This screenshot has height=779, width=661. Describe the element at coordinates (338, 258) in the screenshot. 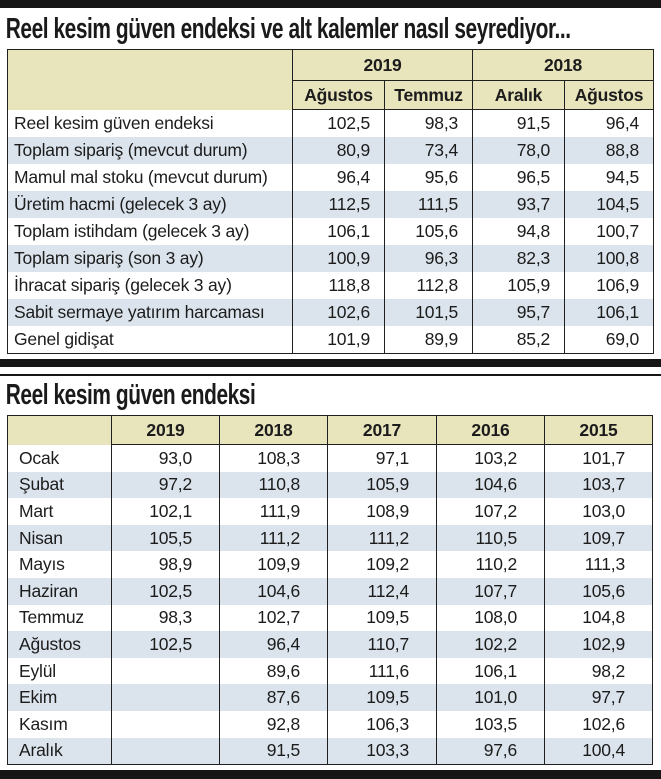

I see `value-cell: 100,9` at that location.